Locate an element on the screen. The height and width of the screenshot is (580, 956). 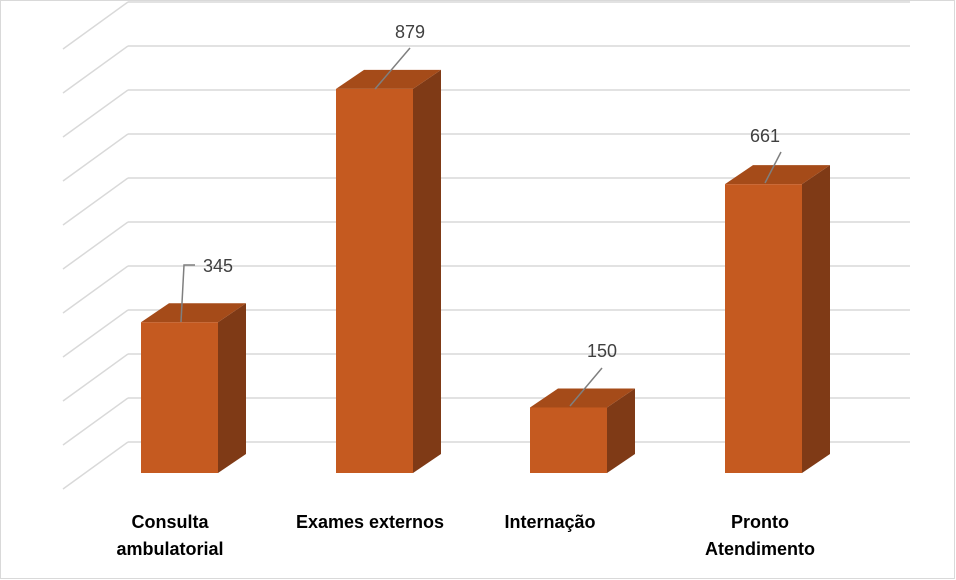
data-label: 879 is located at coordinates (410, 32).